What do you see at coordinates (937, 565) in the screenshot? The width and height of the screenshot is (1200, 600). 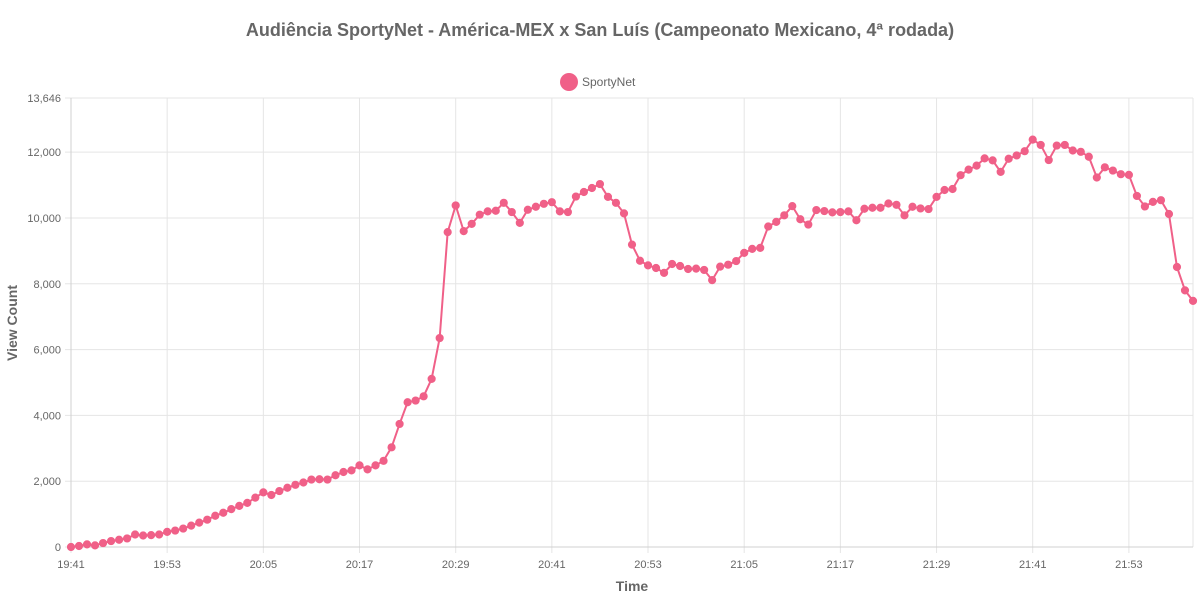 I see `x-tick-label: 21:29` at bounding box center [937, 565].